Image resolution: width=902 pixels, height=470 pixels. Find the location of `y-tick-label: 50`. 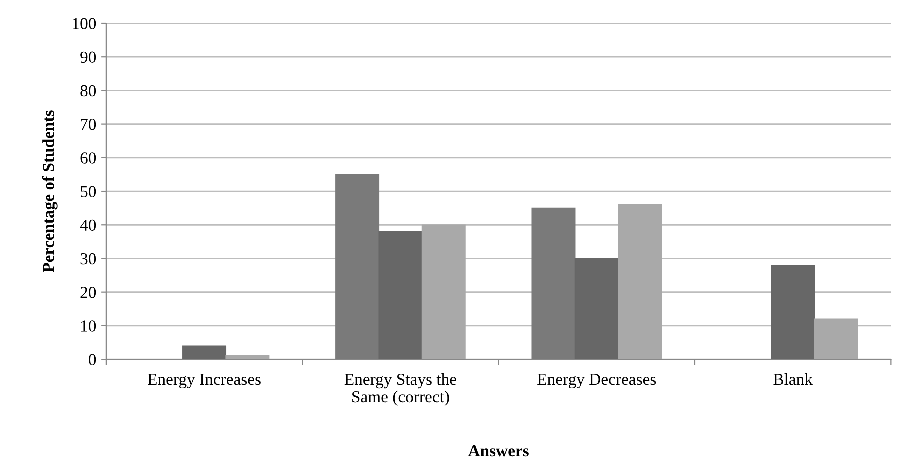

y-tick-label: 50 is located at coordinates (88, 192).